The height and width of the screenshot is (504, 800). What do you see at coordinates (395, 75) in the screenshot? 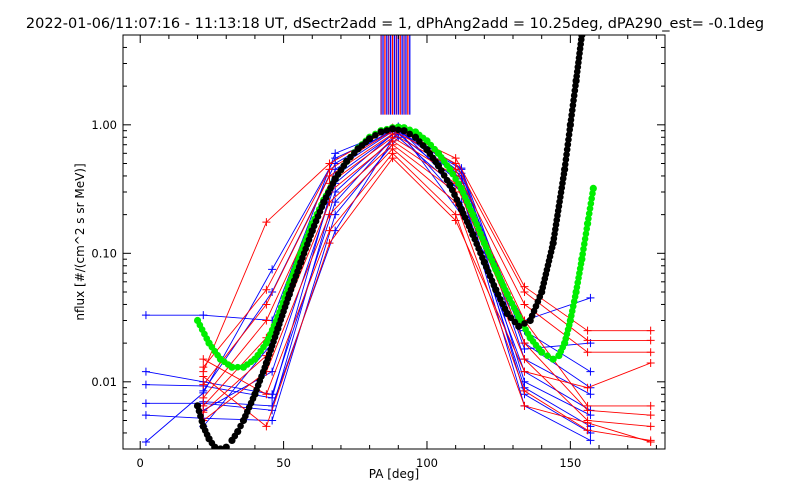
I see `vertical-bar-group` at bounding box center [395, 75].